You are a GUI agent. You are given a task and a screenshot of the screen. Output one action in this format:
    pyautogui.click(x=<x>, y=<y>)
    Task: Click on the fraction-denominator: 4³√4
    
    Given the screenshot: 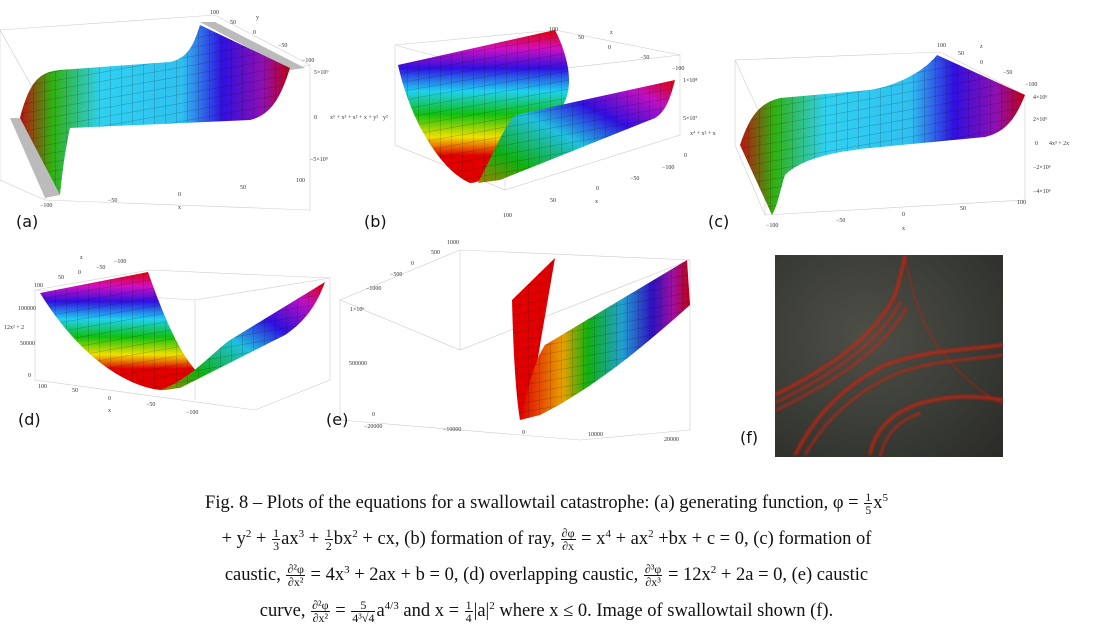 What is the action you would take?
    pyautogui.click(x=363, y=618)
    